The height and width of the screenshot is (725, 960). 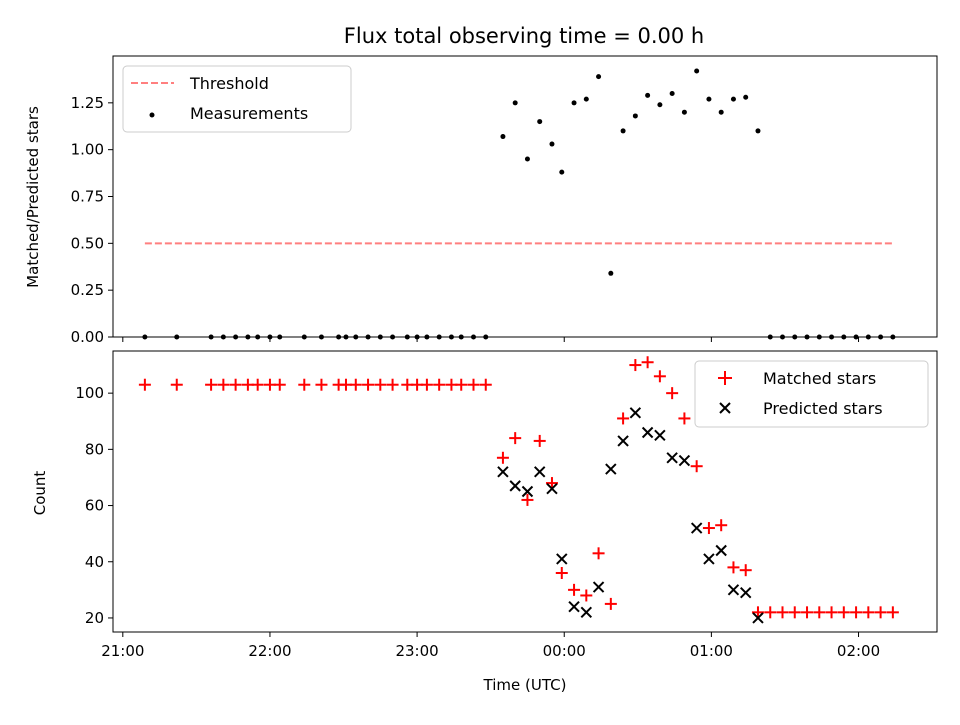 I want to click on top-legend-frame, so click(x=237, y=99).